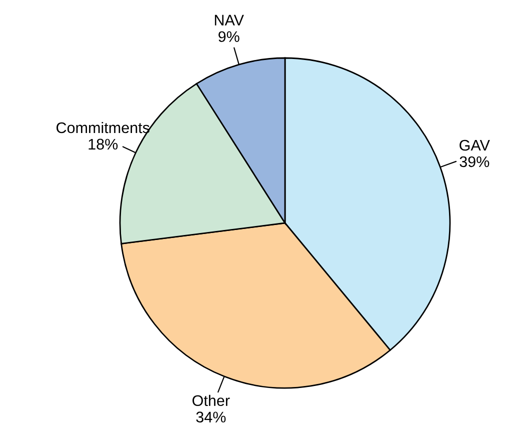  I want to click on slice-label: Other, so click(211, 400).